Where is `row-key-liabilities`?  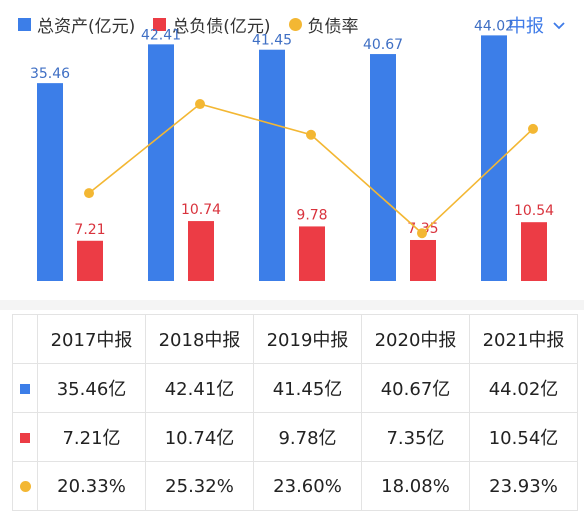 row-key-liabilities is located at coordinates (25, 437).